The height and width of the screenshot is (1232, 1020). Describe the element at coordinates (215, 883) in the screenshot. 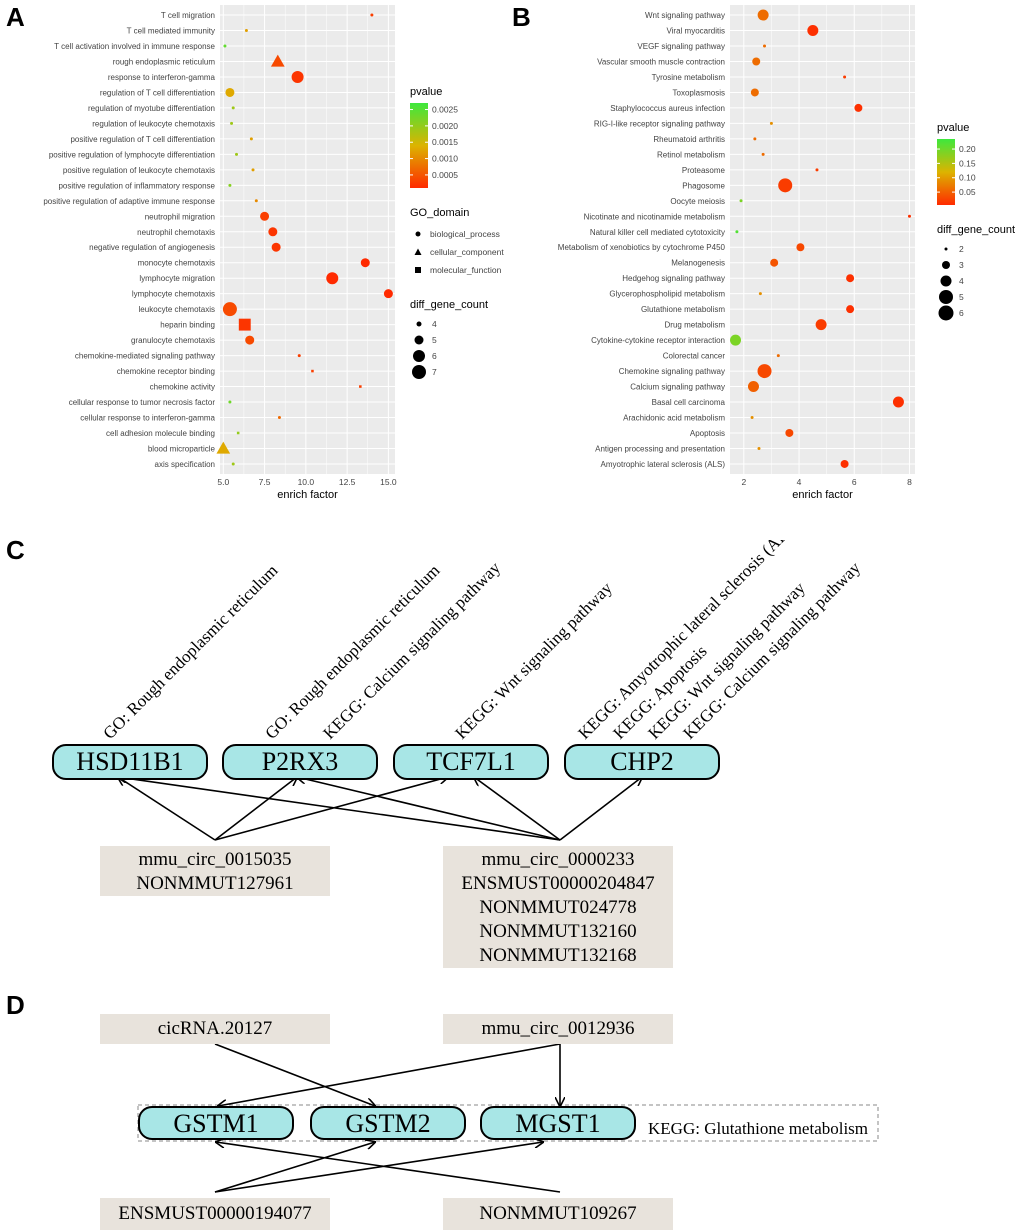

I see `rna-item: NONMMUT127961` at that location.